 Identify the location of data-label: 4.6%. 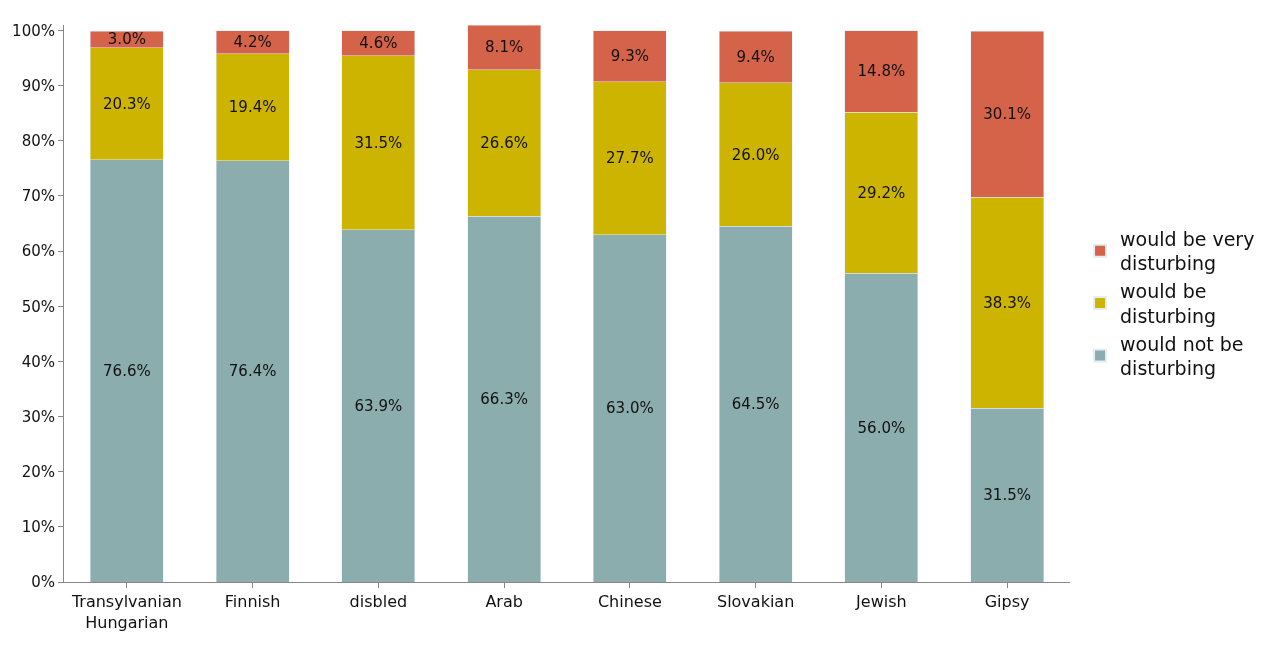
(378, 43).